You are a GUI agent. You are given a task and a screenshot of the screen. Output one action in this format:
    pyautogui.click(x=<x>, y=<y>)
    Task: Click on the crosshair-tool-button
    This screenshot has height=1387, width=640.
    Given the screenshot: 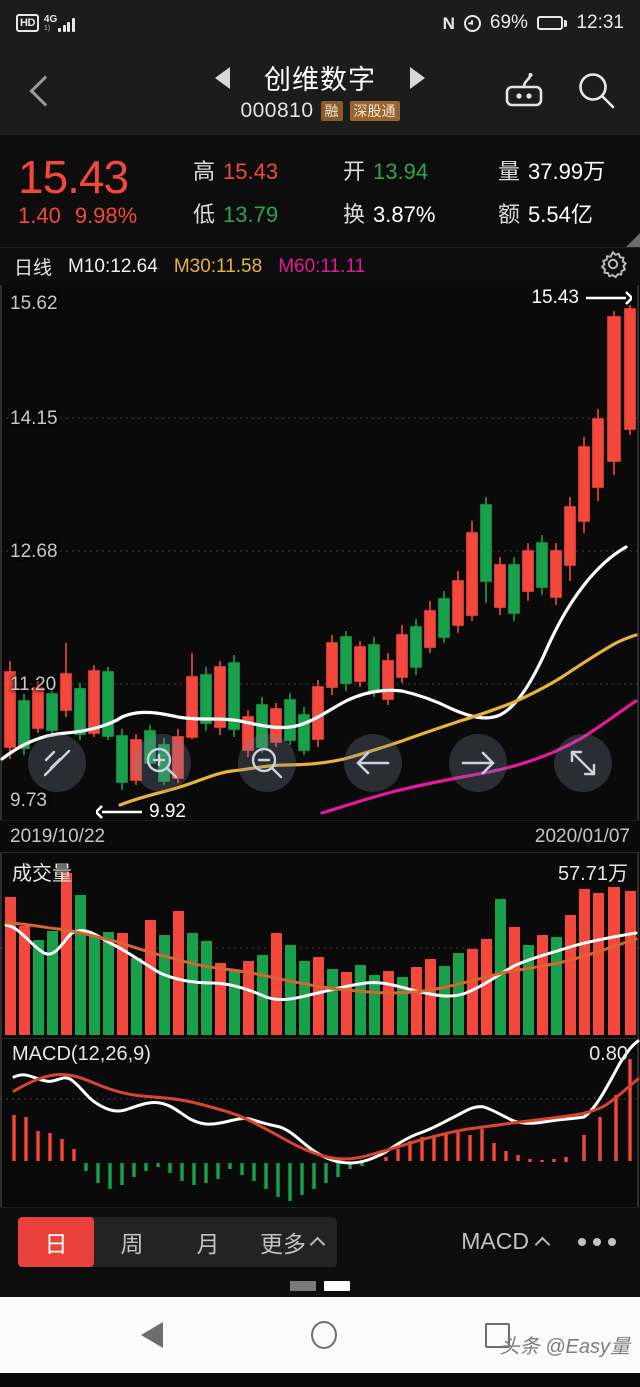 What is the action you would take?
    pyautogui.click(x=56, y=763)
    